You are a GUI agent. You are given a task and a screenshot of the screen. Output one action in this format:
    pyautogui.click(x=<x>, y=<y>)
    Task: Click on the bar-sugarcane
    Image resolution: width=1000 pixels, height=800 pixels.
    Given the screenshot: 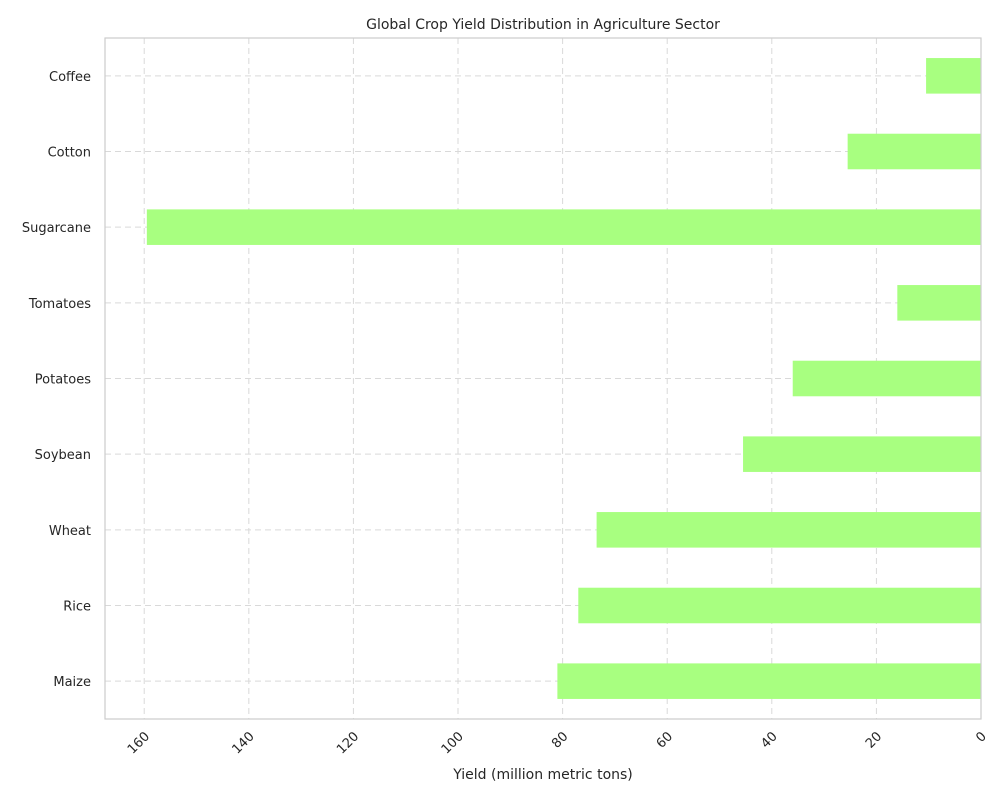 What is the action you would take?
    pyautogui.click(x=564, y=227)
    